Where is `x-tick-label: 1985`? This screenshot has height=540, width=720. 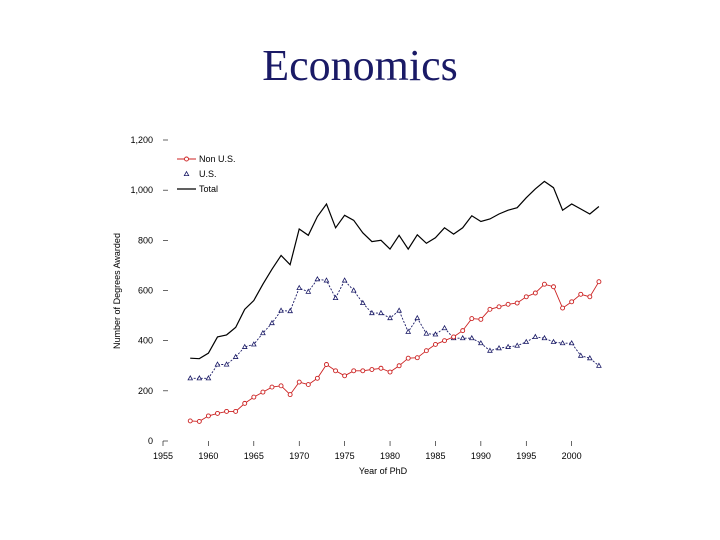
x-tick-label: 1985 is located at coordinates (435, 456).